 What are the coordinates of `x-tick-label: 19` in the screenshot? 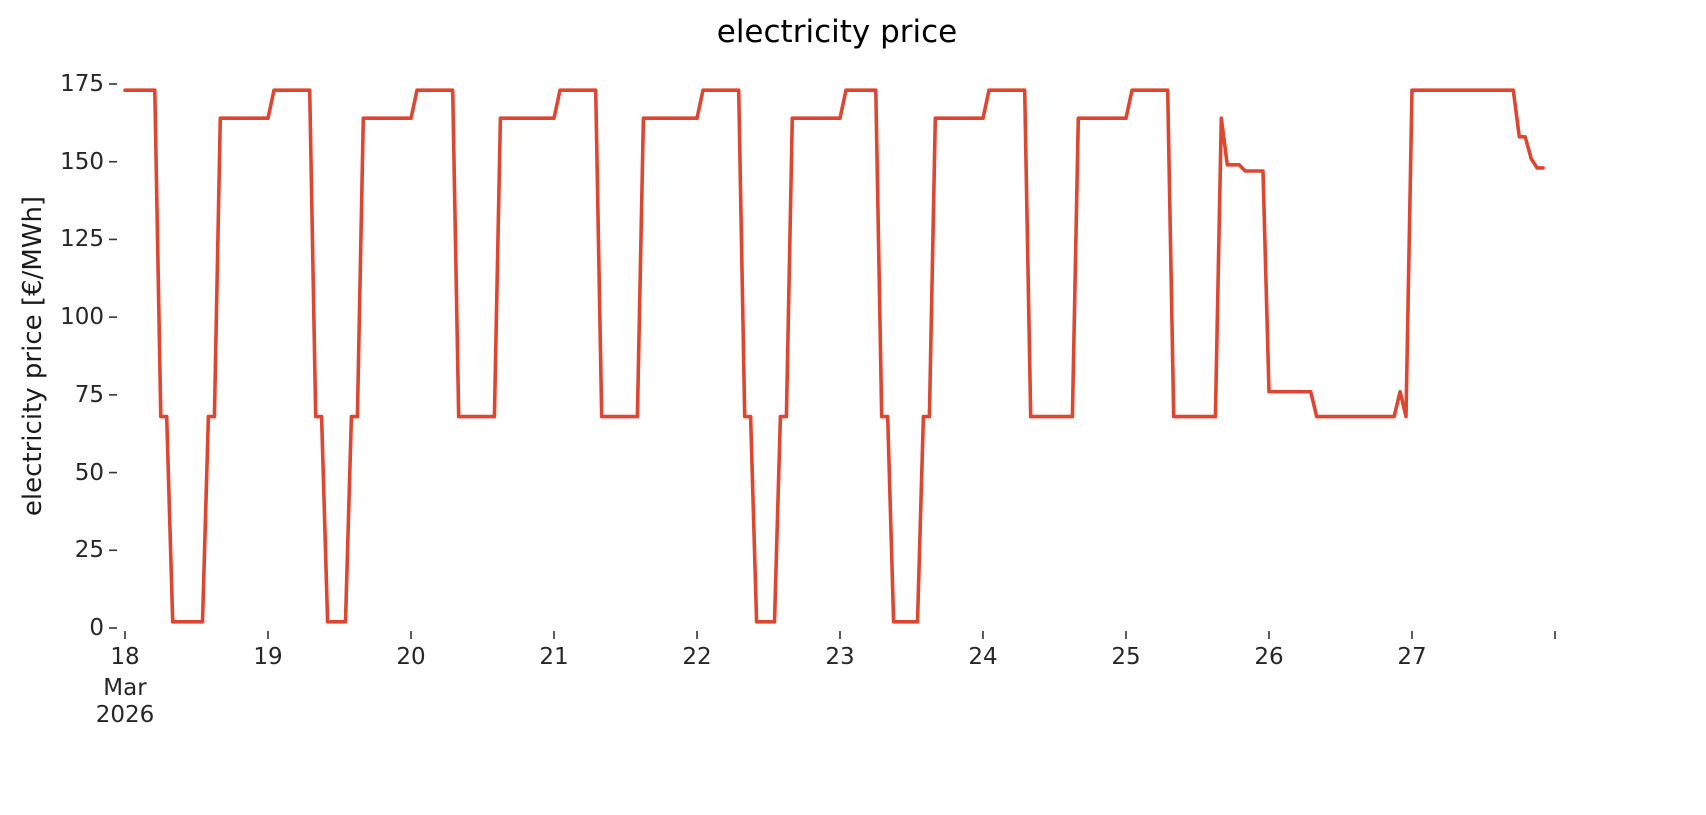 It's located at (268, 657).